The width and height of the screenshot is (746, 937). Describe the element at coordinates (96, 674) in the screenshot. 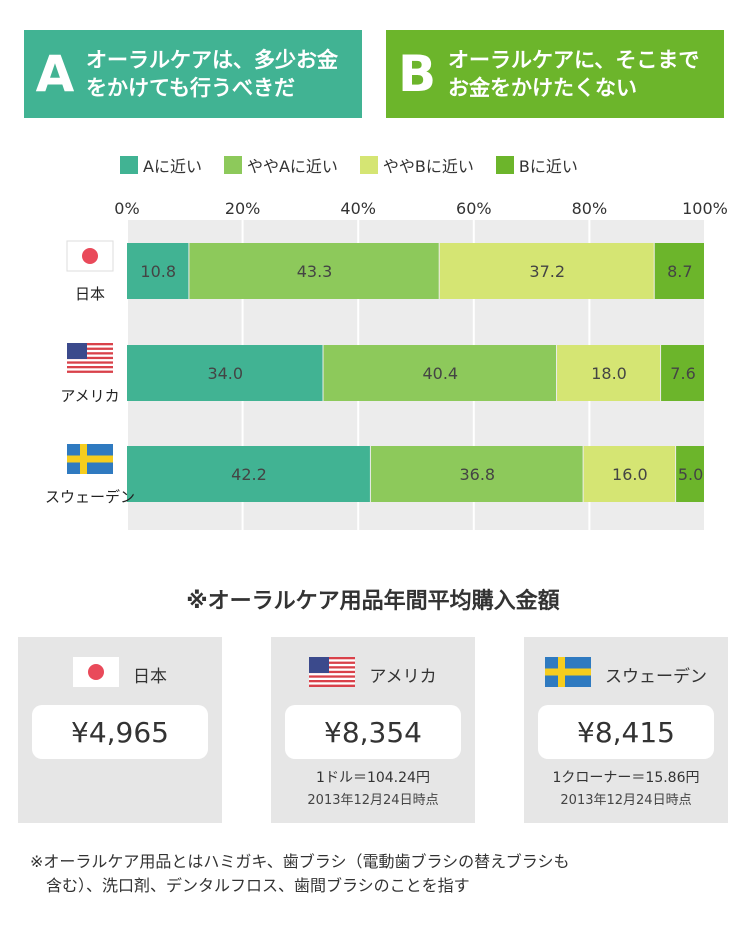

I see `japan-flag-icon` at that location.